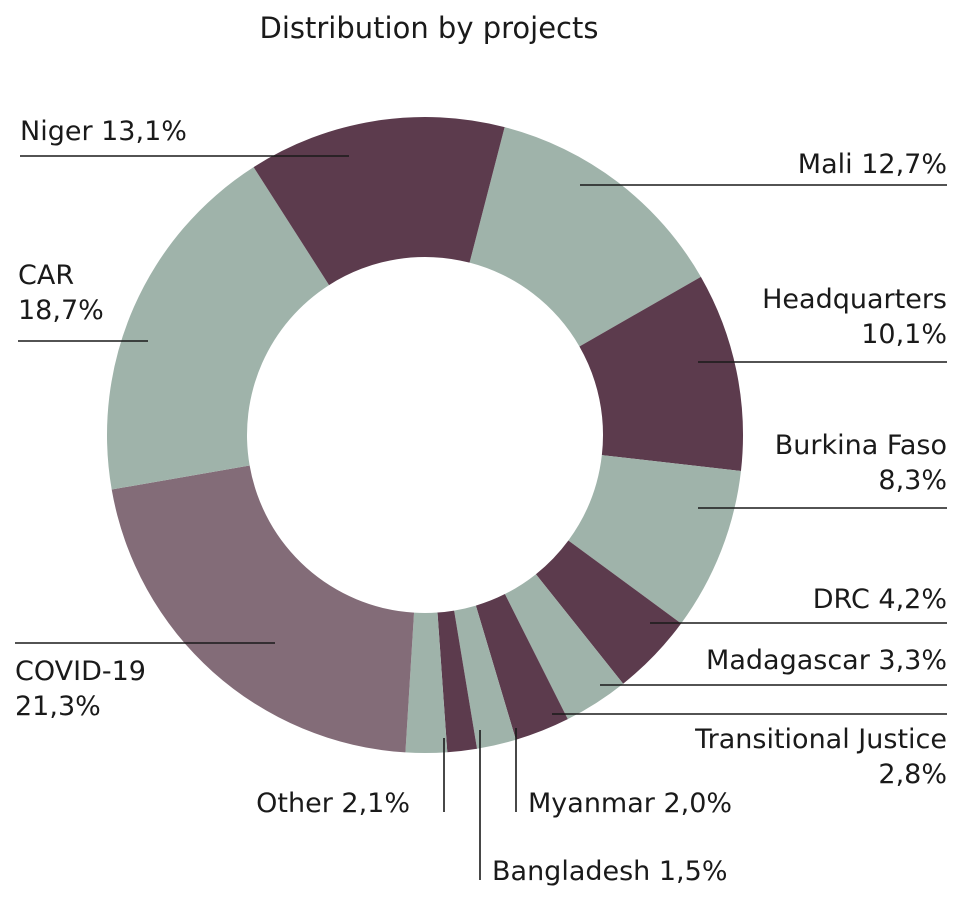 The height and width of the screenshot is (902, 964). I want to click on data-label-transitional-justice: Transitional Justice 2,8%, so click(820, 757).